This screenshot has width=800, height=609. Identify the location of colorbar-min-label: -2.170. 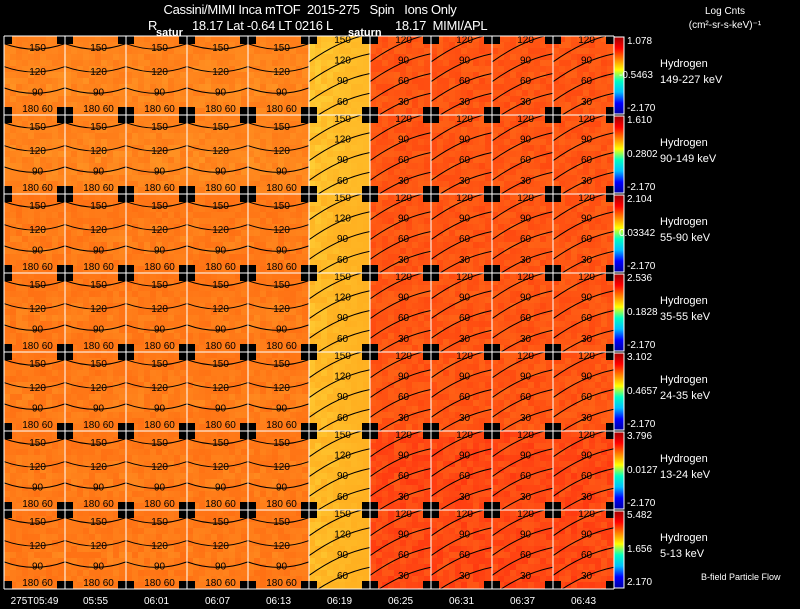
(641, 108).